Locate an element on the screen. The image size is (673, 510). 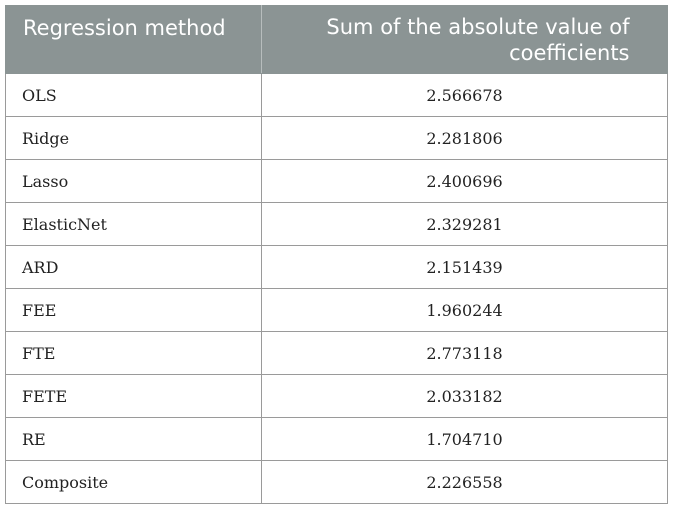
value-cell: 2.773118 is located at coordinates (464, 353).